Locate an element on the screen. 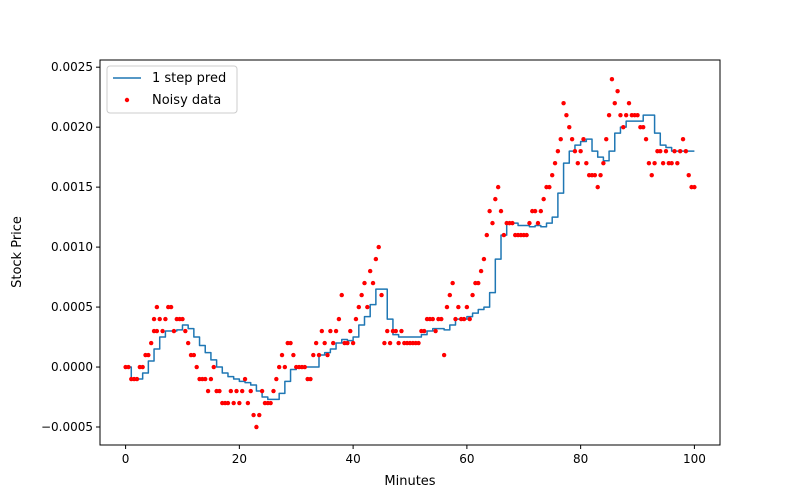 This screenshot has height=500, width=800. y-tick-label: 0.0015 is located at coordinates (72, 187).